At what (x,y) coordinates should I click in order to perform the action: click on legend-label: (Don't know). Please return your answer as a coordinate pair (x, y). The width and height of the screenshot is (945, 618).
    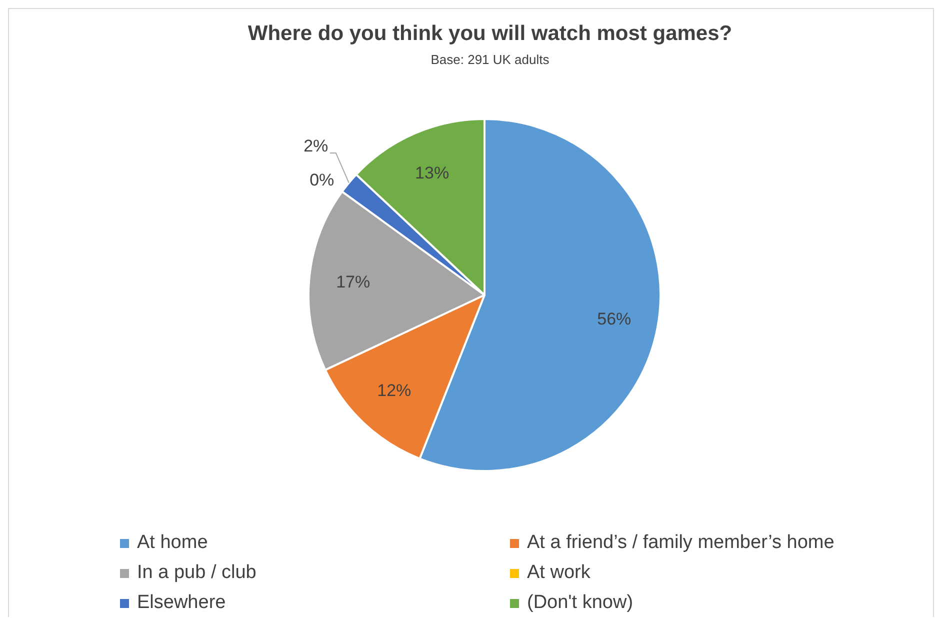
    Looking at the image, I should click on (580, 603).